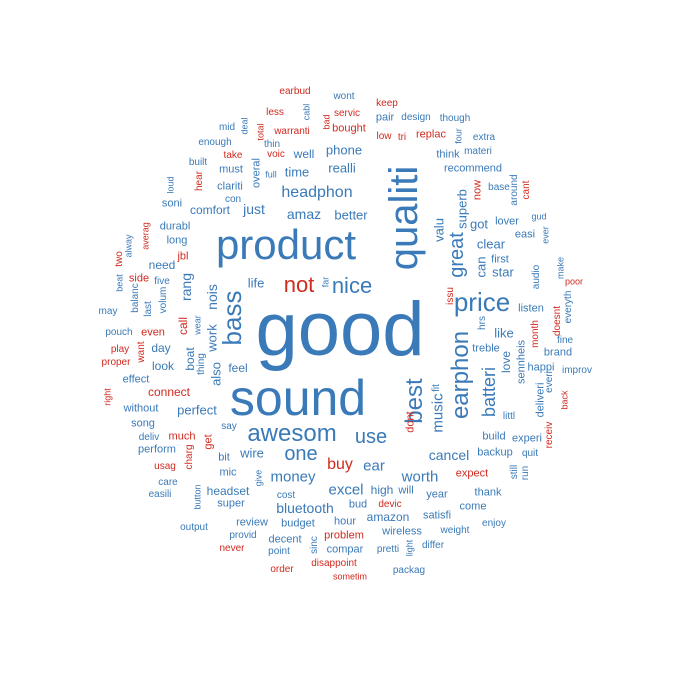 This screenshot has width=689, height=685. What do you see at coordinates (216, 374) in the screenshot?
I see `word-also: also` at bounding box center [216, 374].